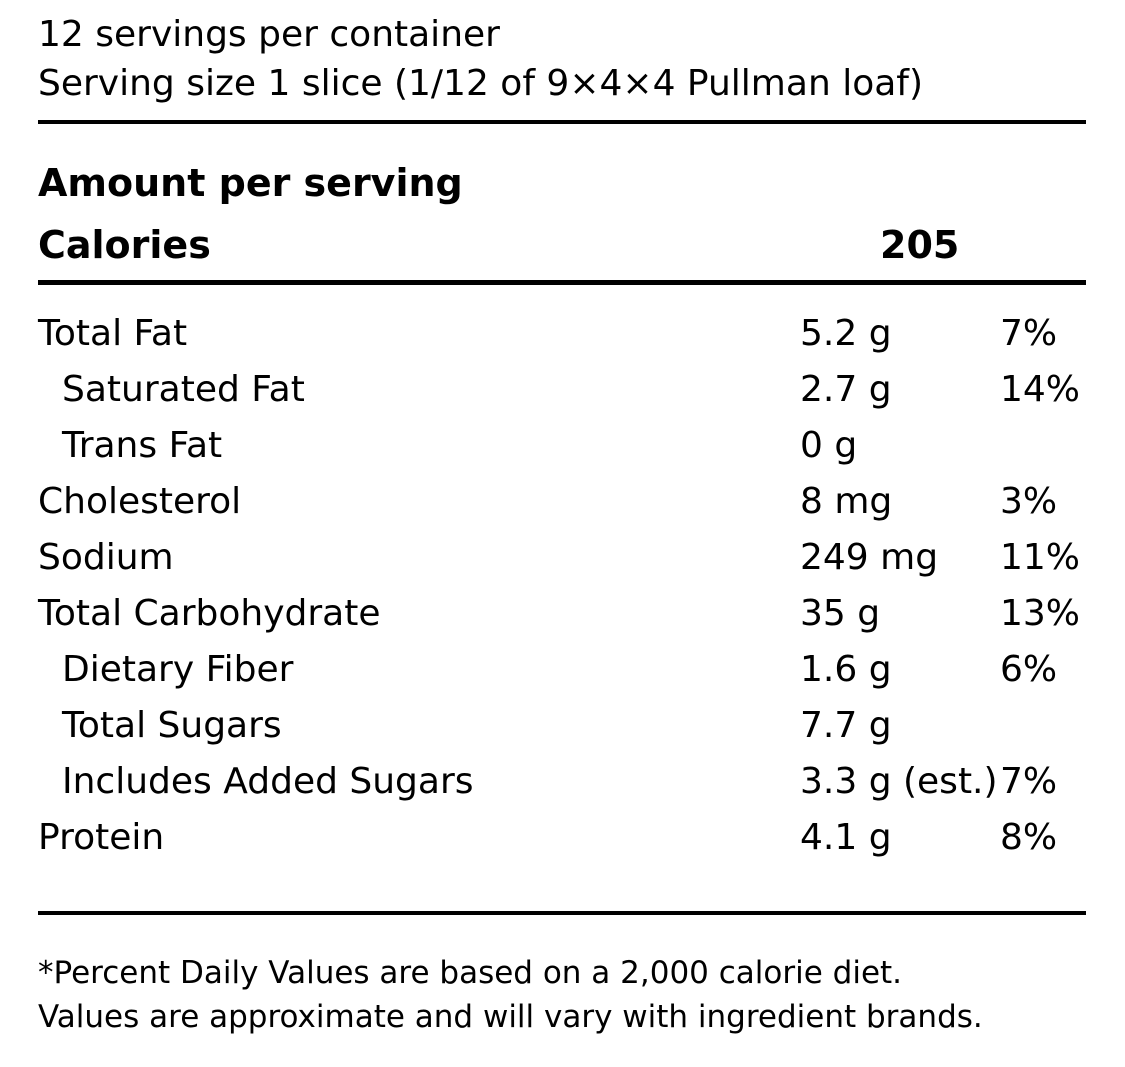 The image size is (1125, 1067). I want to click on divider-top, so click(562, 122).